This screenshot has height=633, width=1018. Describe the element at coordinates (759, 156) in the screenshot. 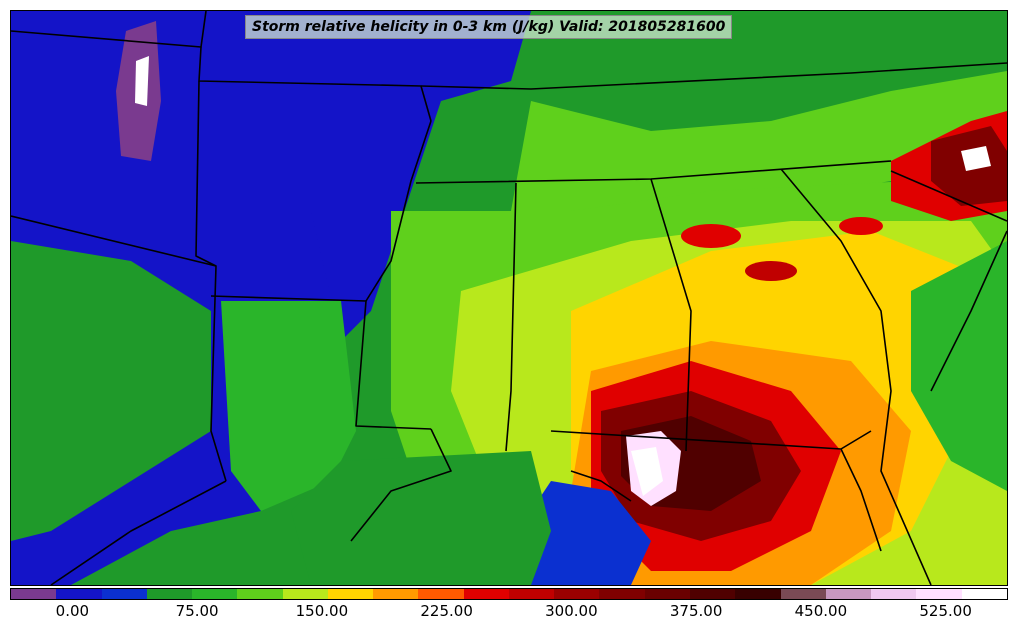

I see `lightgreen-band` at that location.